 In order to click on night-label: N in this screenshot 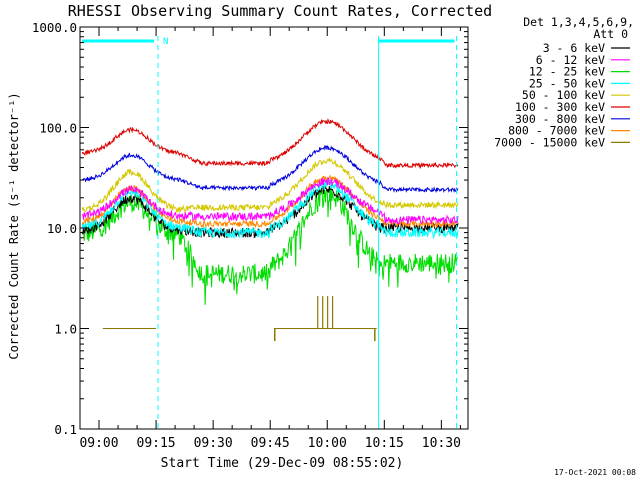, I will do `click(165, 42)`.